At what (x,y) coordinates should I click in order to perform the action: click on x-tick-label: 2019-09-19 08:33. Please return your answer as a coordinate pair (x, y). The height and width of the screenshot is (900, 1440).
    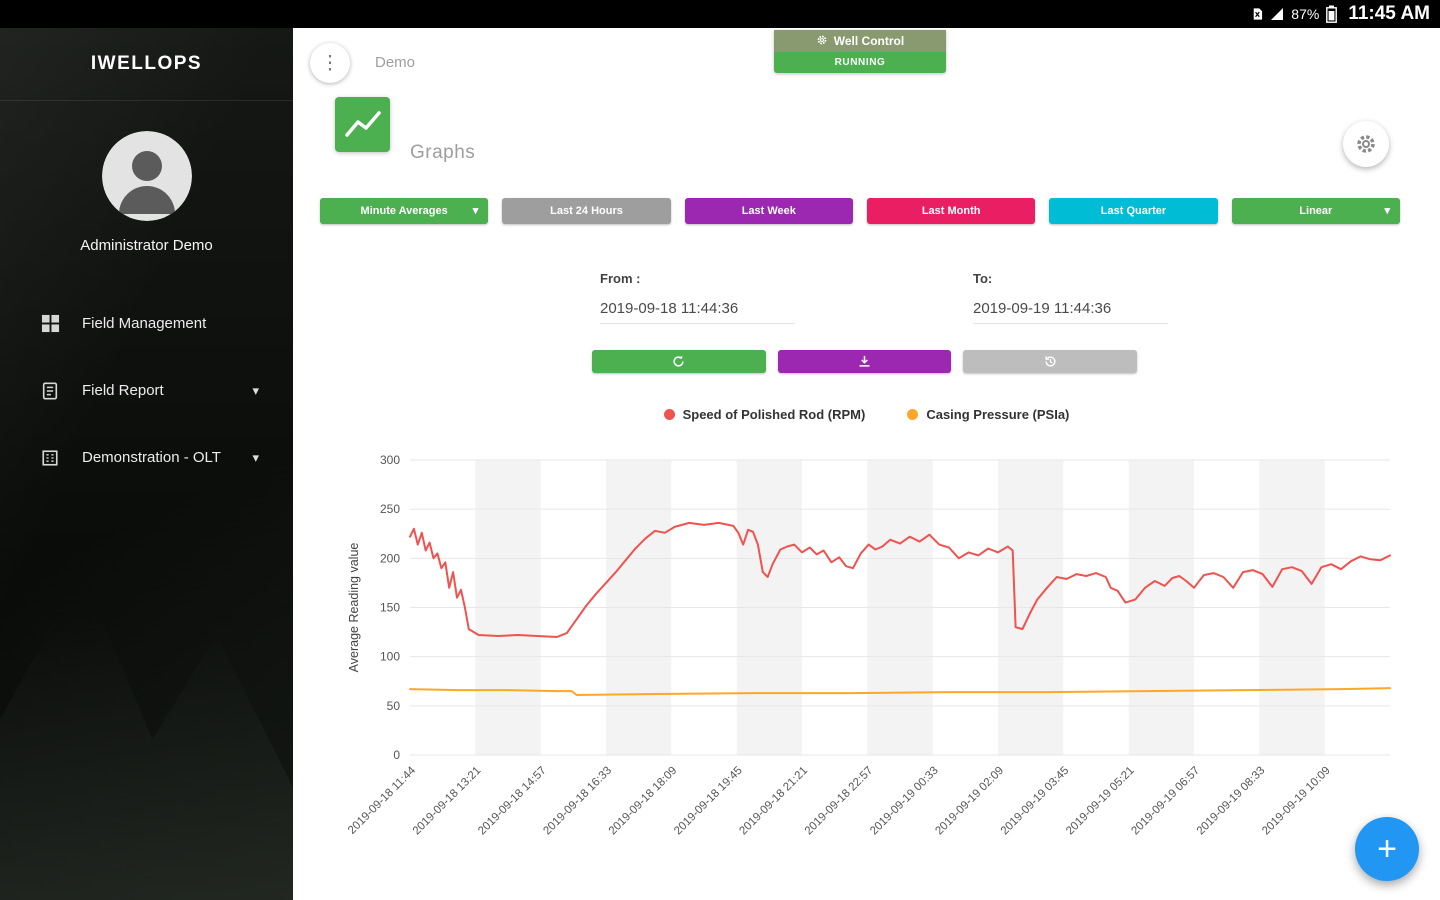
    Looking at the image, I should click on (1231, 801).